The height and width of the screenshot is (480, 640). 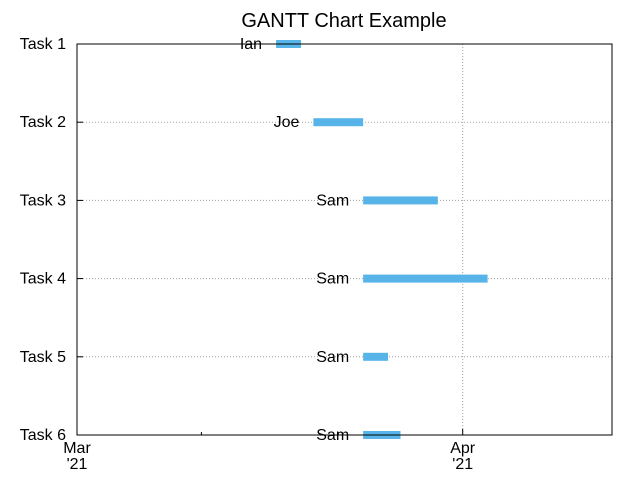 I want to click on x-tick-label-month: Apr, so click(x=463, y=448).